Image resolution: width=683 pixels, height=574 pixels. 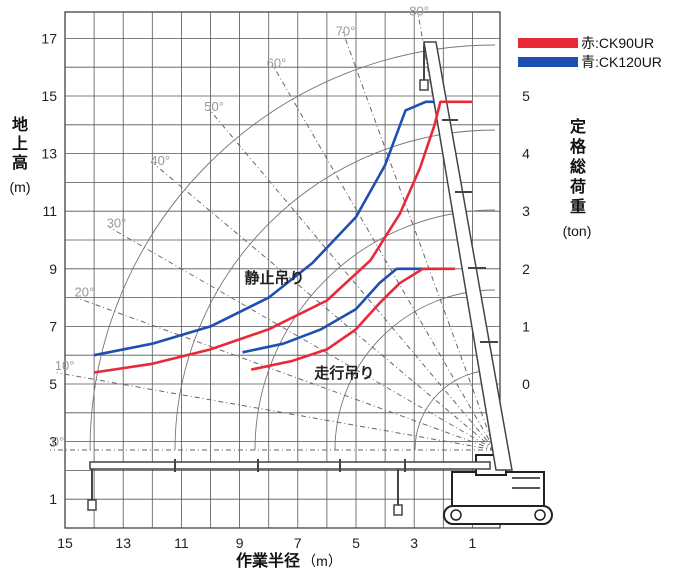 What do you see at coordinates (65, 365) in the screenshot?
I see `angle-label: 10°` at bounding box center [65, 365].